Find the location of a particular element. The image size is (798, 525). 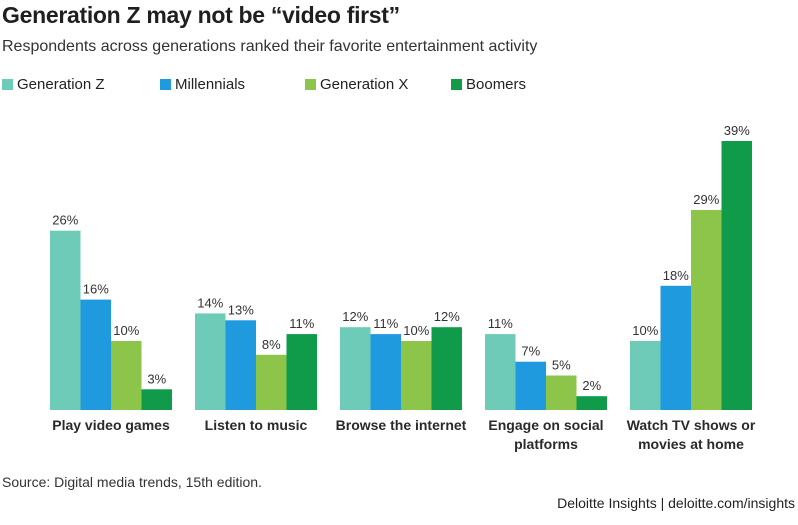

legend-item: Boomers is located at coordinates (488, 84).